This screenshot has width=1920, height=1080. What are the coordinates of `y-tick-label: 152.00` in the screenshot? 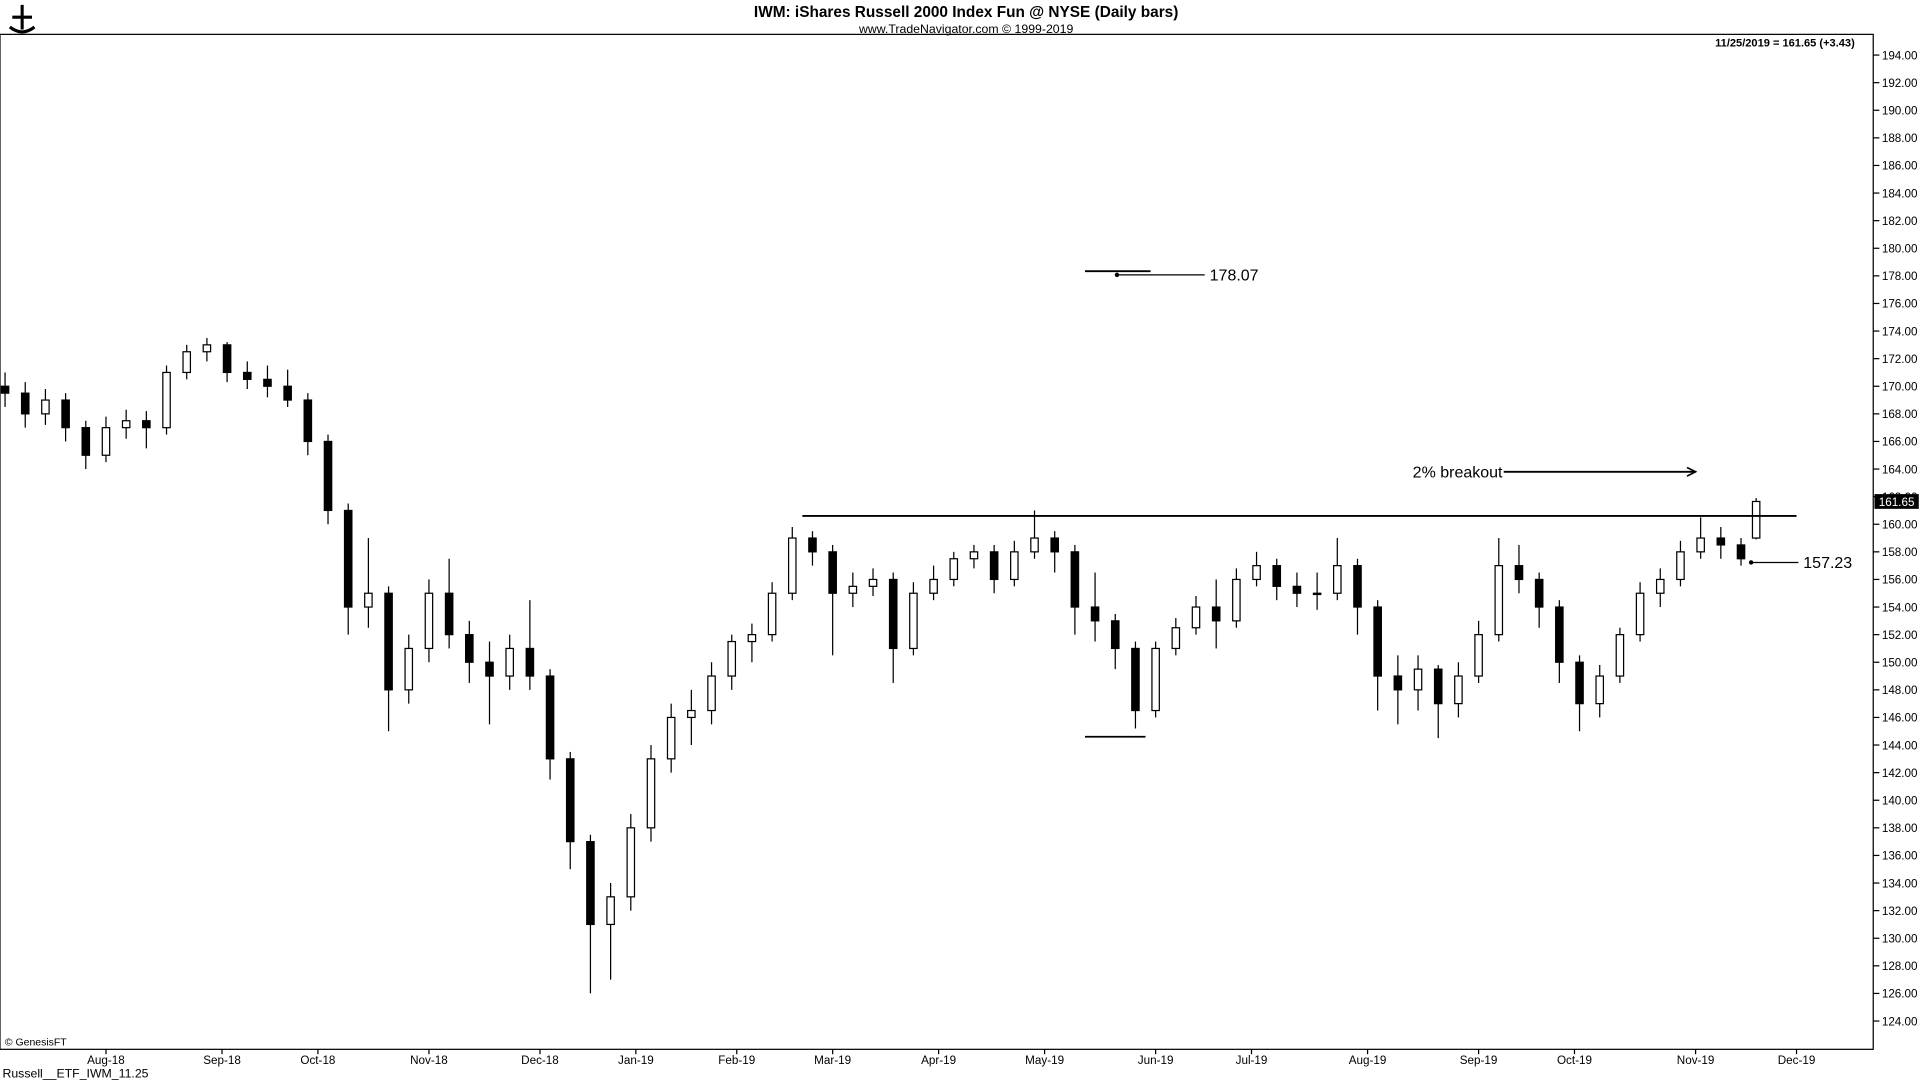 It's located at (1900, 635).